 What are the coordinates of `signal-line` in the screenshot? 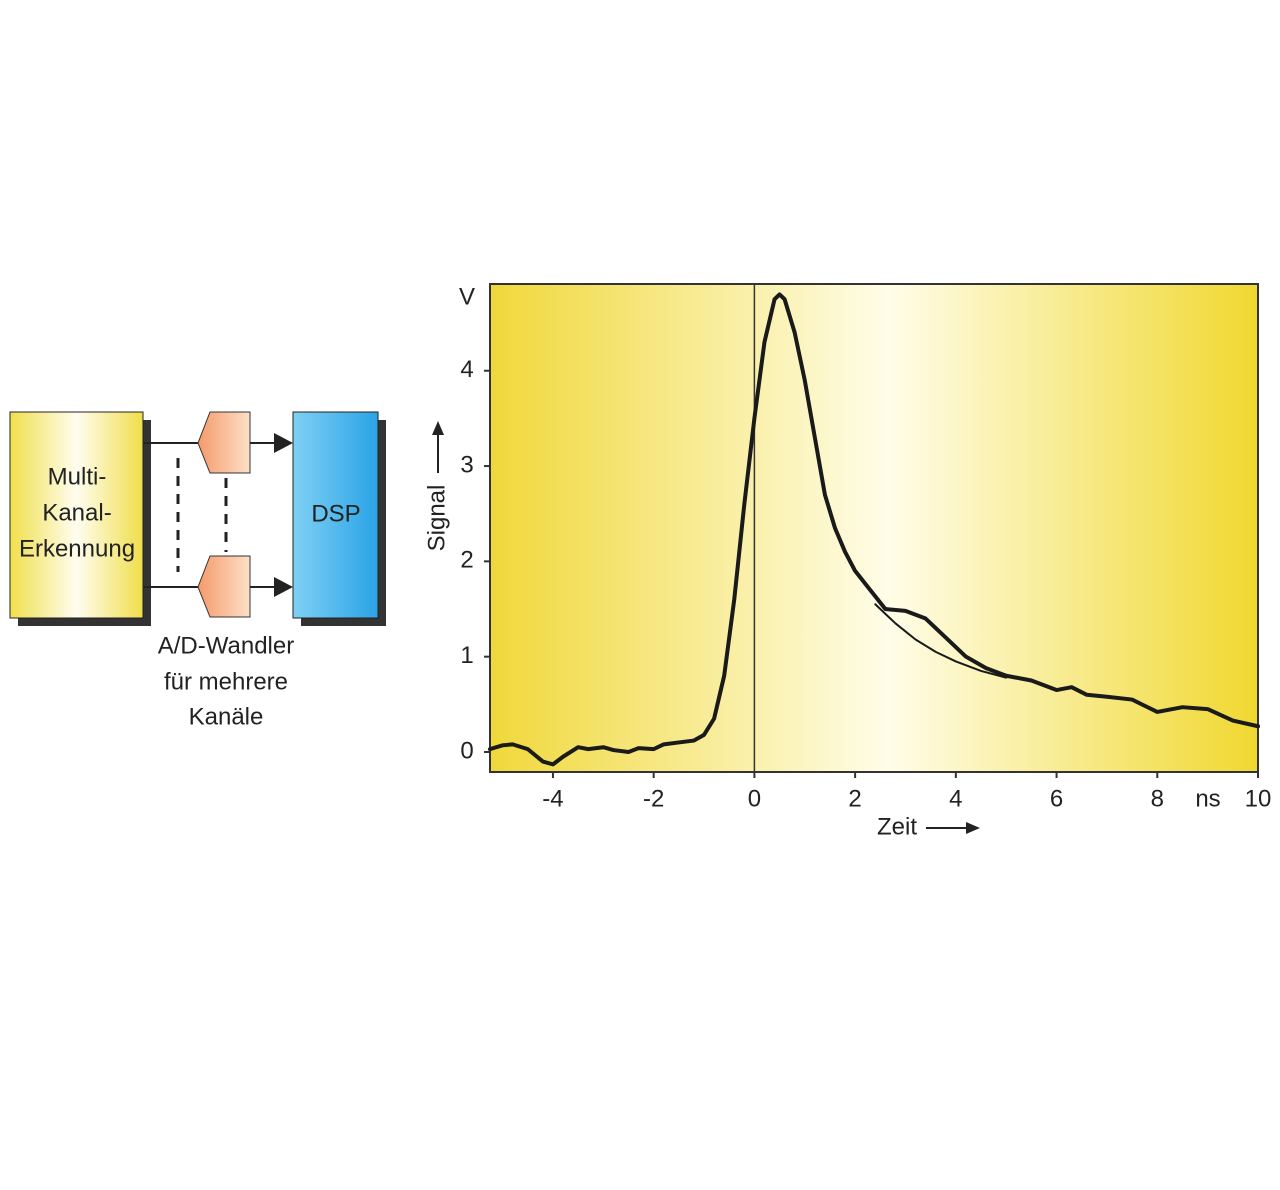 It's located at (941, 641).